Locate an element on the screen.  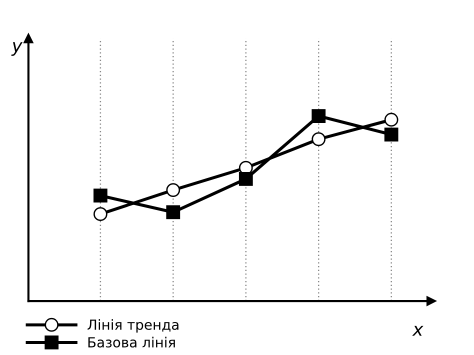
x-axis-title: x is located at coordinates (418, 331).